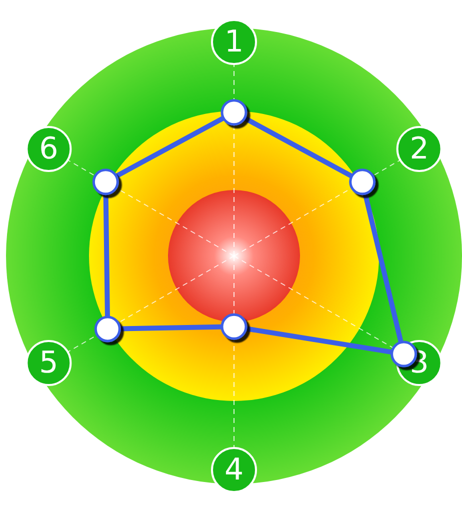 Image resolution: width=462 pixels, height=511 pixels. I want to click on spoke-label: 2, so click(419, 149).